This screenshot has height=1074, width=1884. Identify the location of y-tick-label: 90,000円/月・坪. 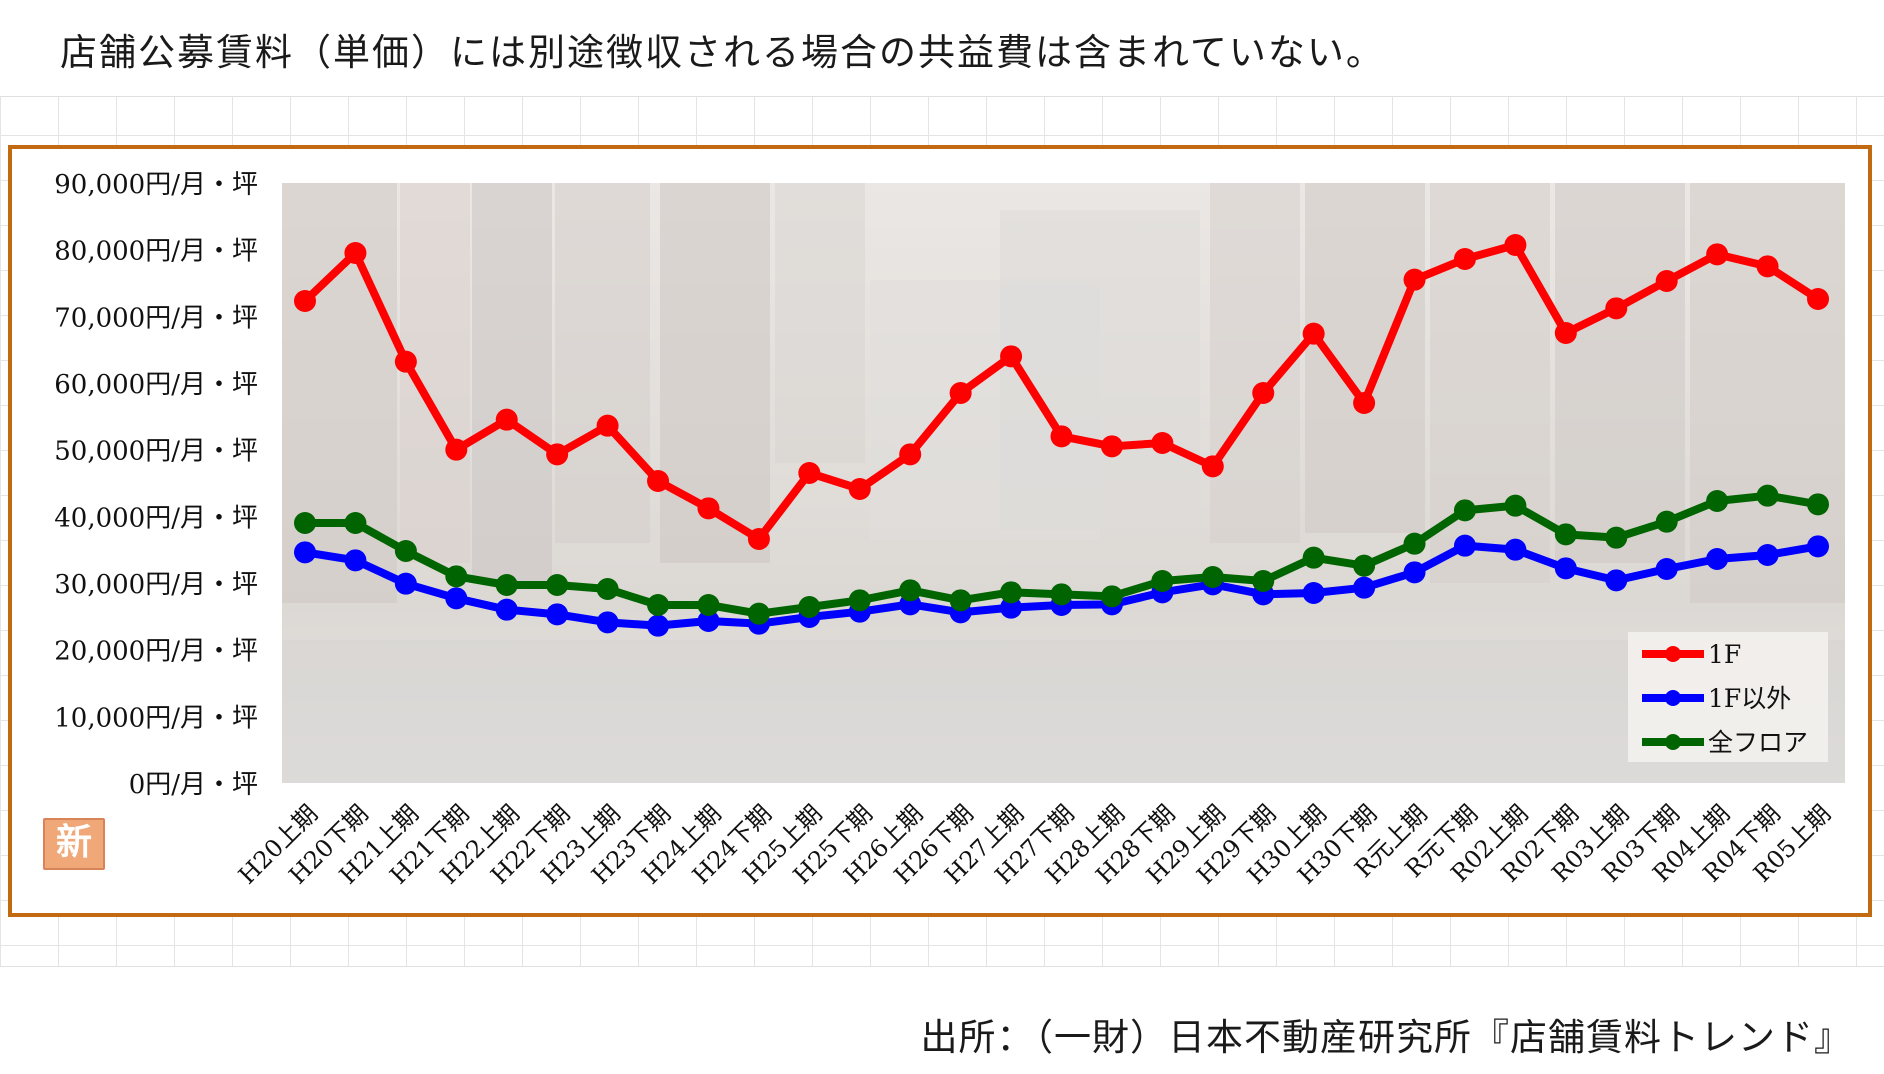
(156, 185).